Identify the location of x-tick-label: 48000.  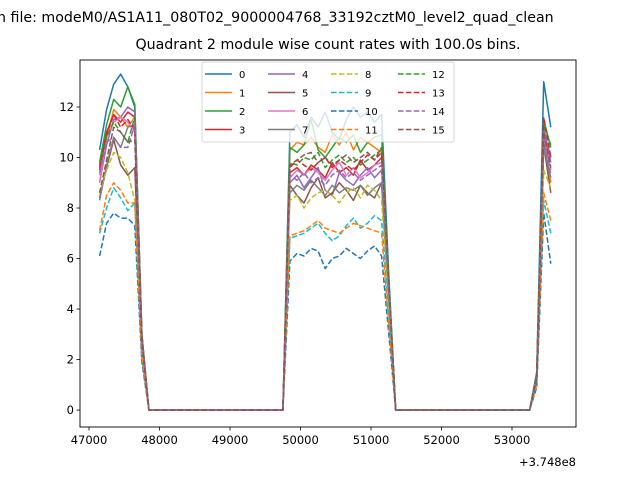
(159, 440).